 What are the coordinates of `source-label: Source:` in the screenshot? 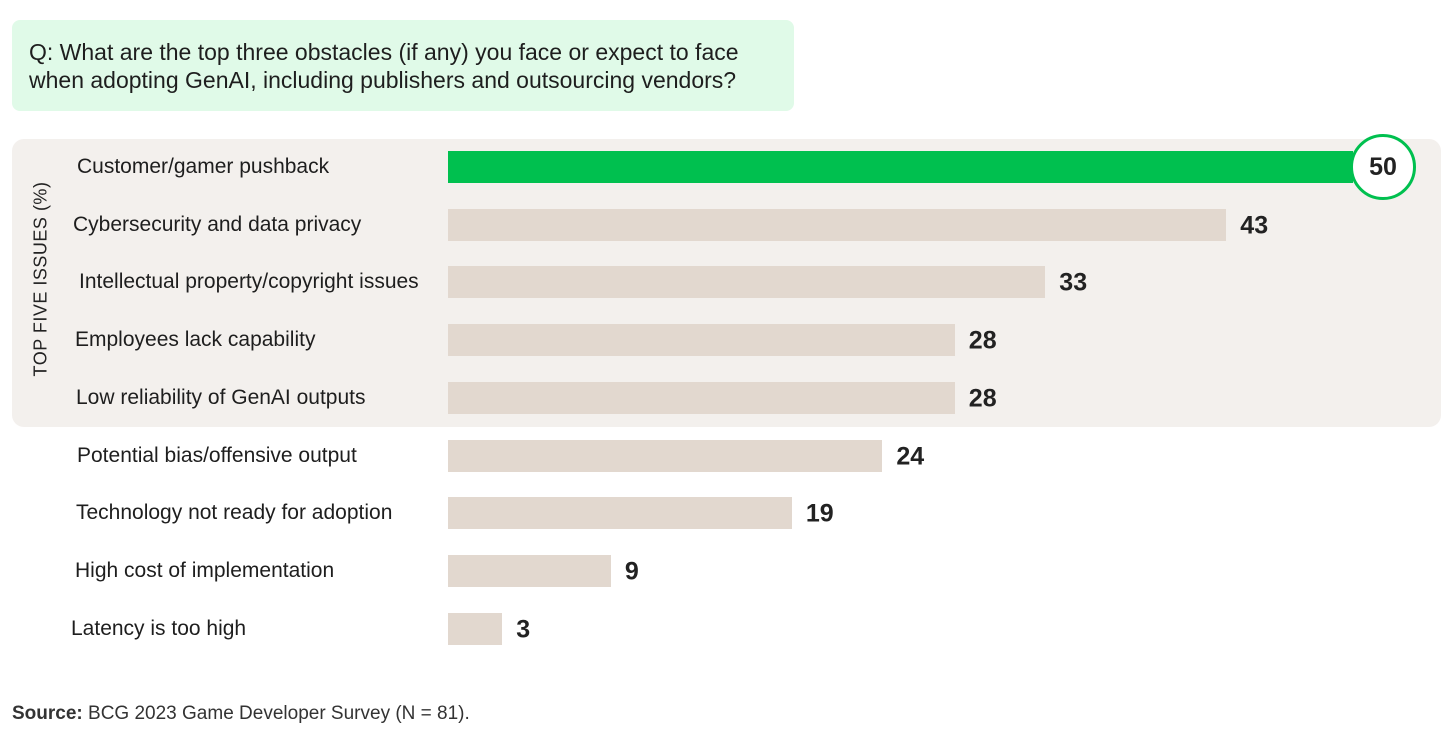 It's located at (47, 713).